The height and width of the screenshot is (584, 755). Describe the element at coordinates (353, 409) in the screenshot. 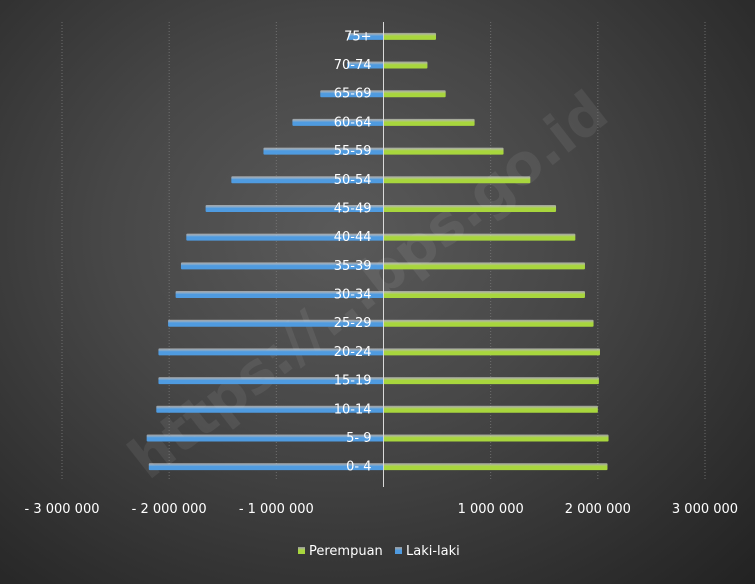

I see `category-label: 10-14` at that location.